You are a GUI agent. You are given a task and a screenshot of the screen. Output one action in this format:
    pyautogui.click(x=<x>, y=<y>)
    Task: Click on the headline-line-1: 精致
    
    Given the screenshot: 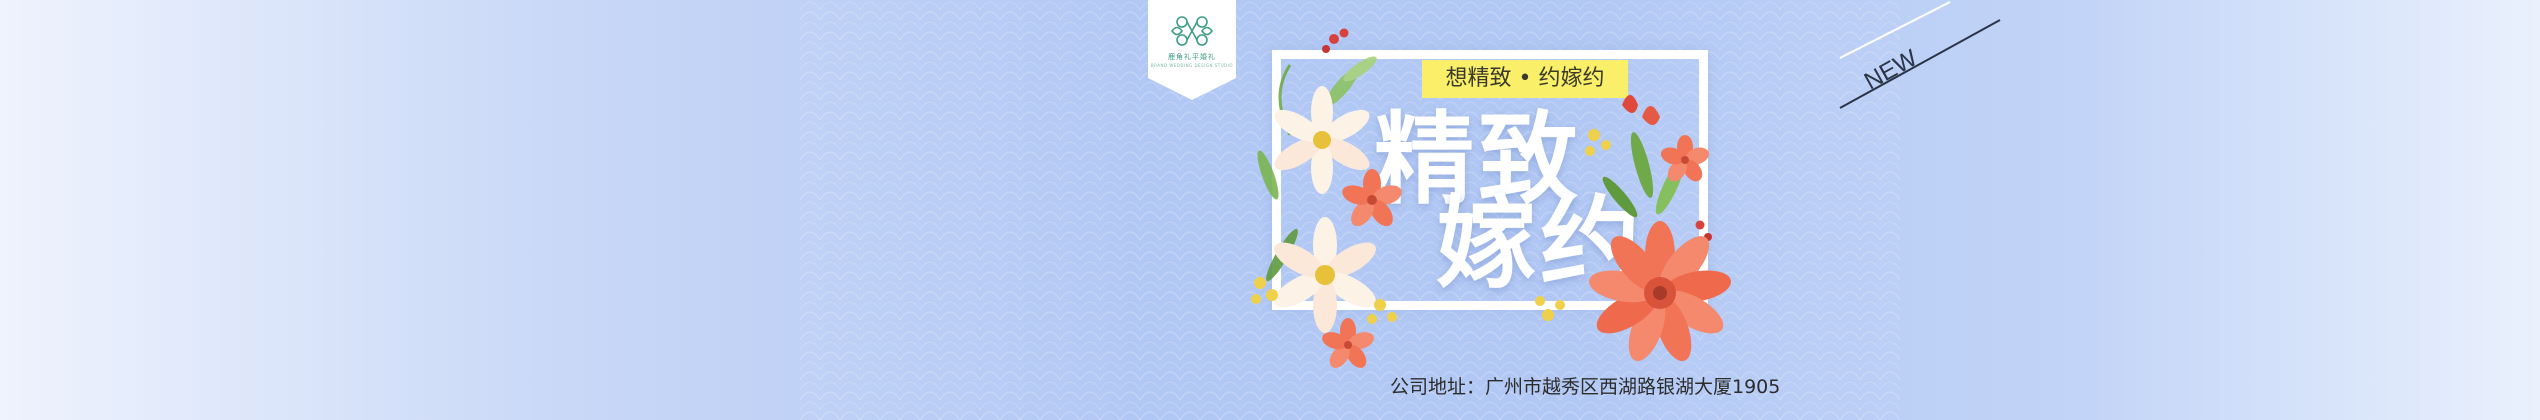 What is the action you would take?
    pyautogui.click(x=1478, y=159)
    